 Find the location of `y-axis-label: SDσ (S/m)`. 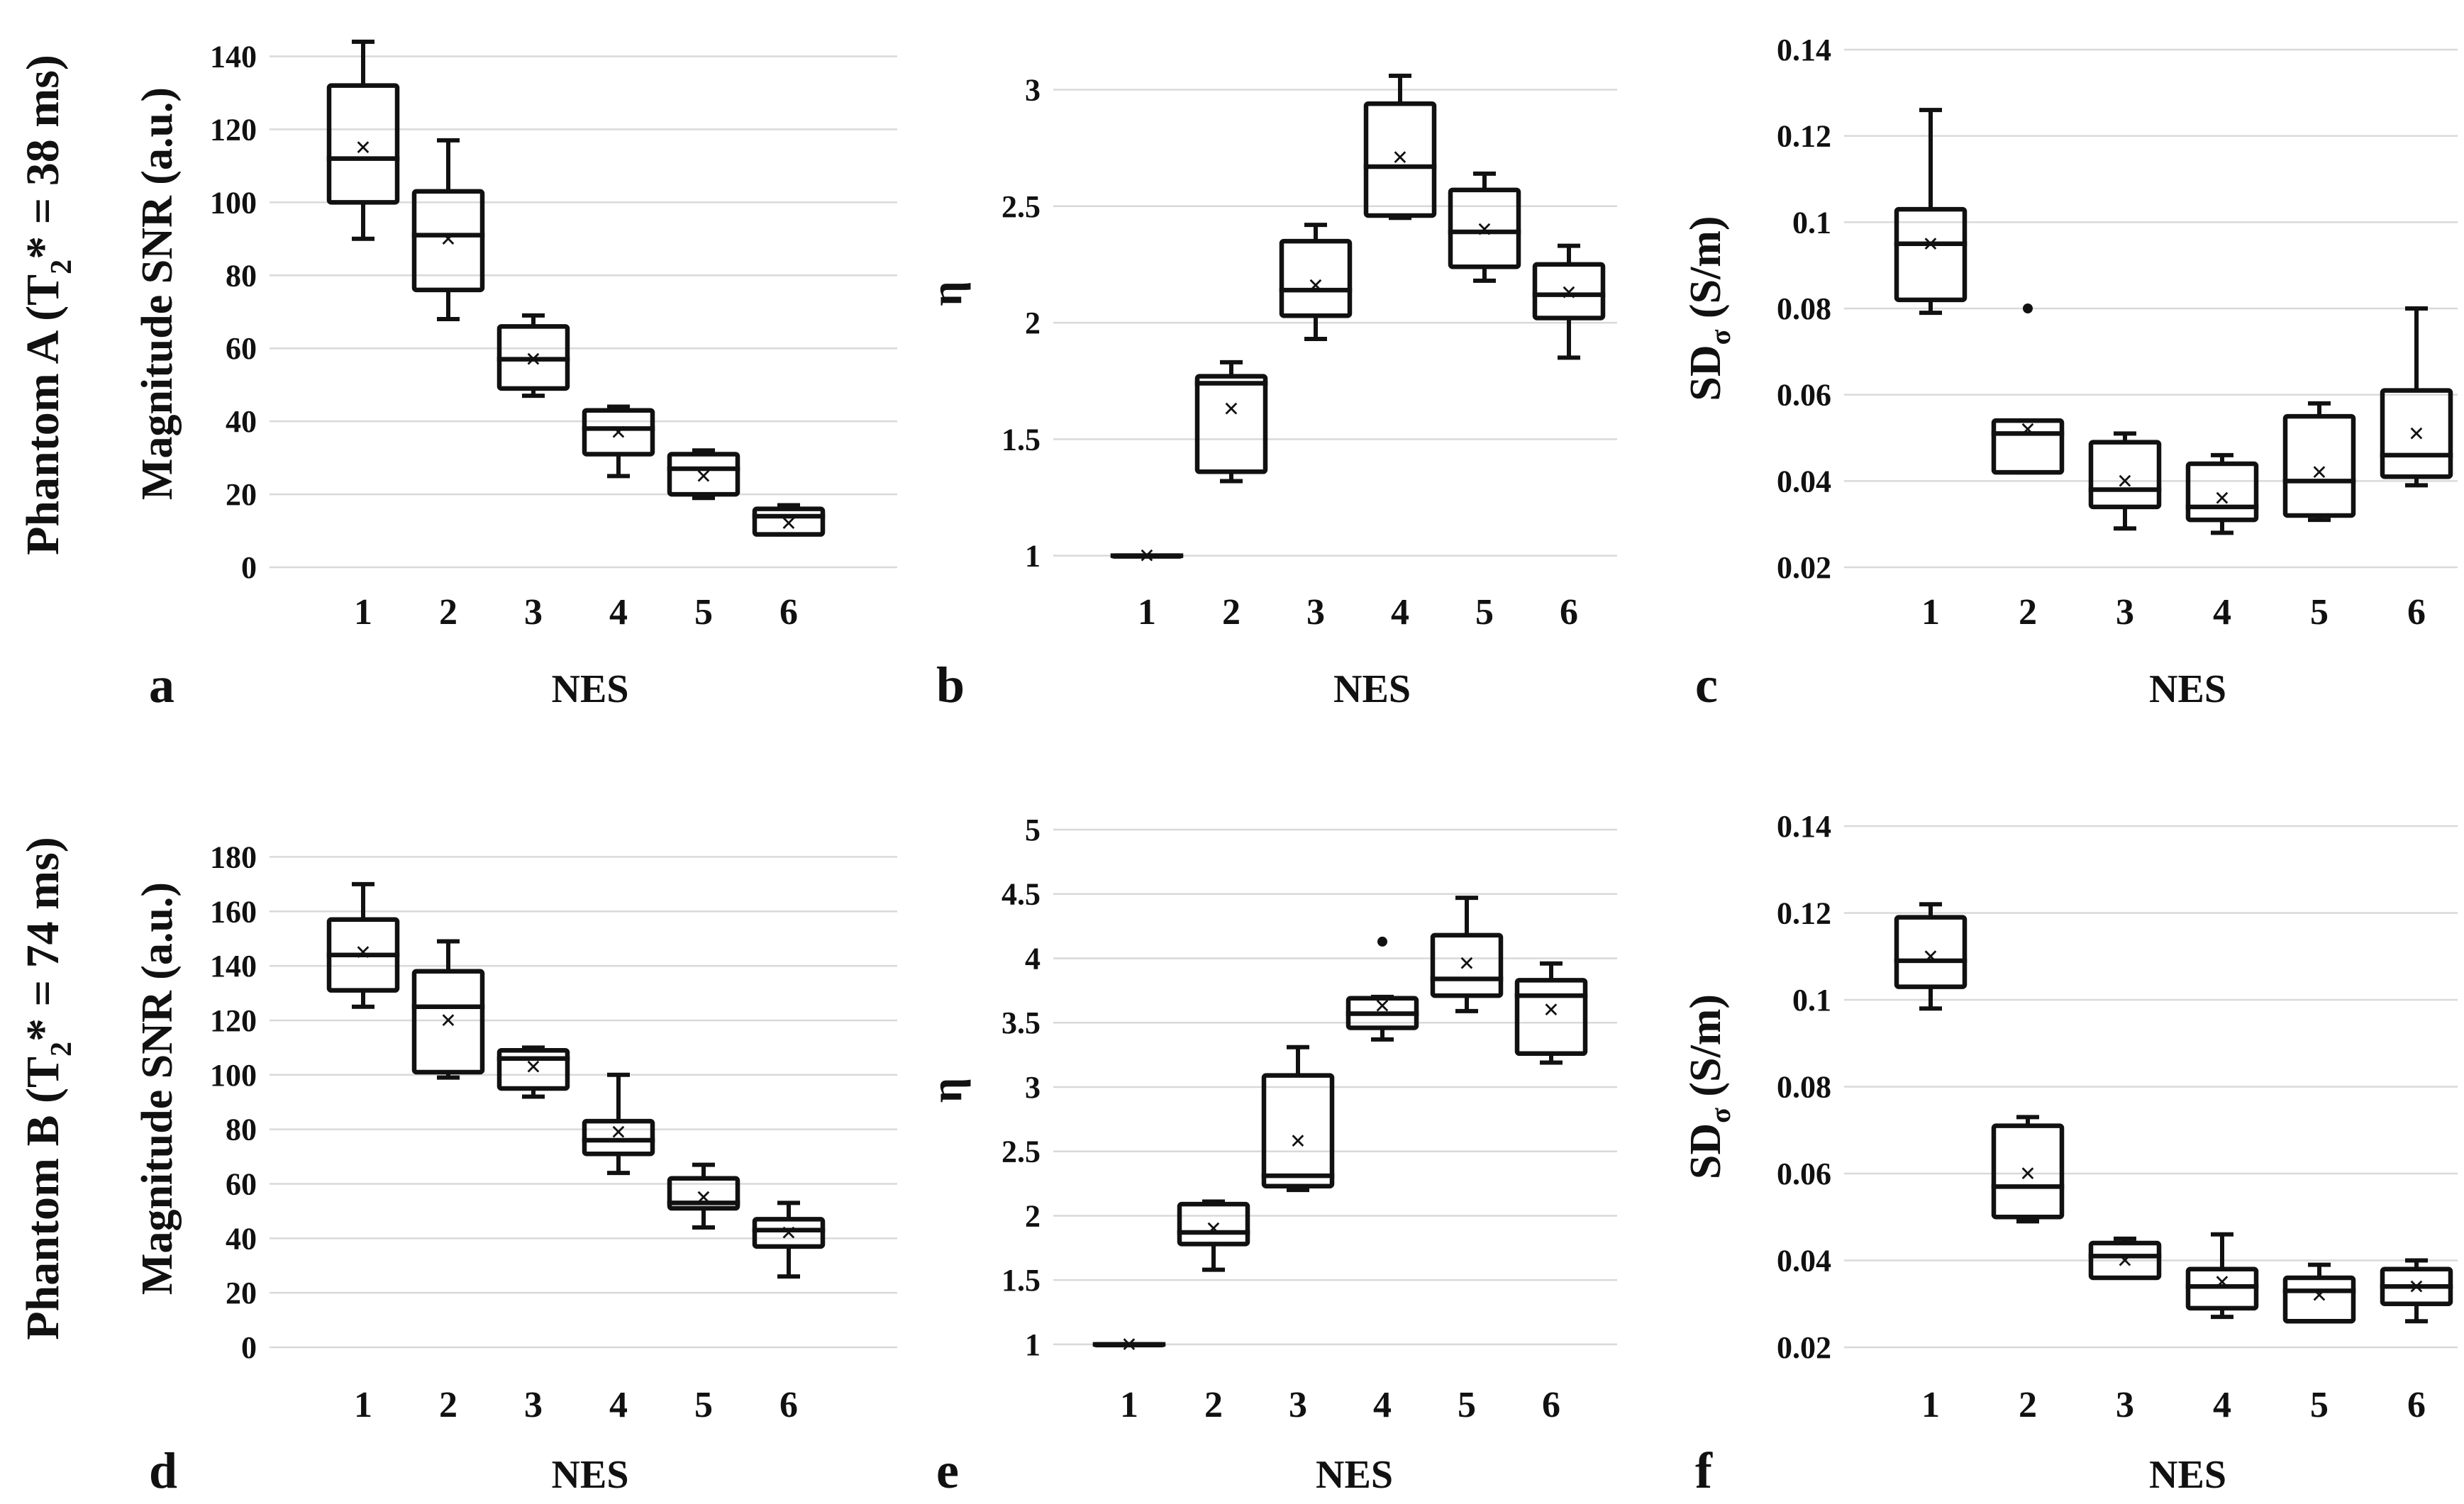

y-axis-label: SDσ (S/m) is located at coordinates (1709, 1086).